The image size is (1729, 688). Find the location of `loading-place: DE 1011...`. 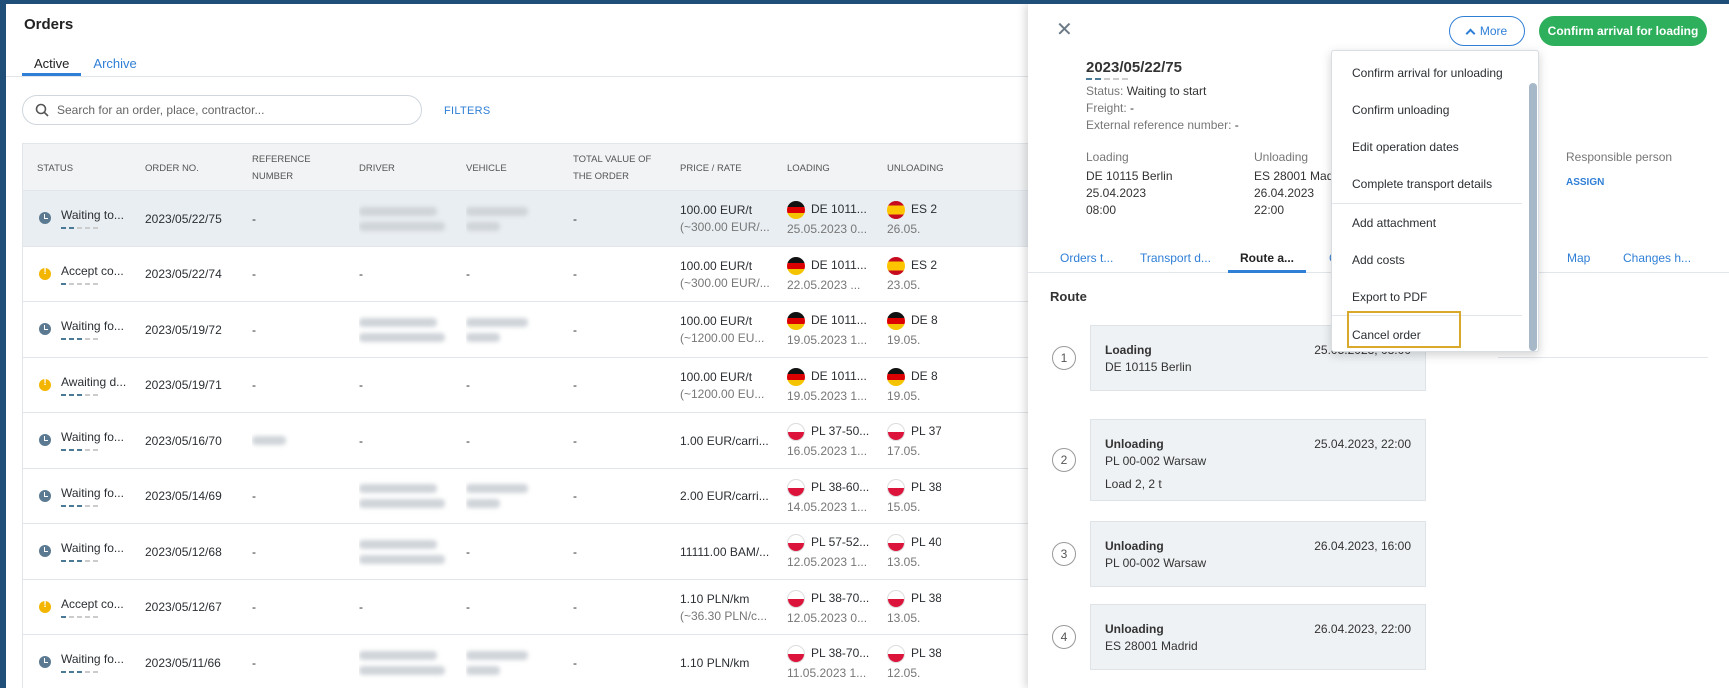

loading-place: DE 1011... is located at coordinates (834, 376).